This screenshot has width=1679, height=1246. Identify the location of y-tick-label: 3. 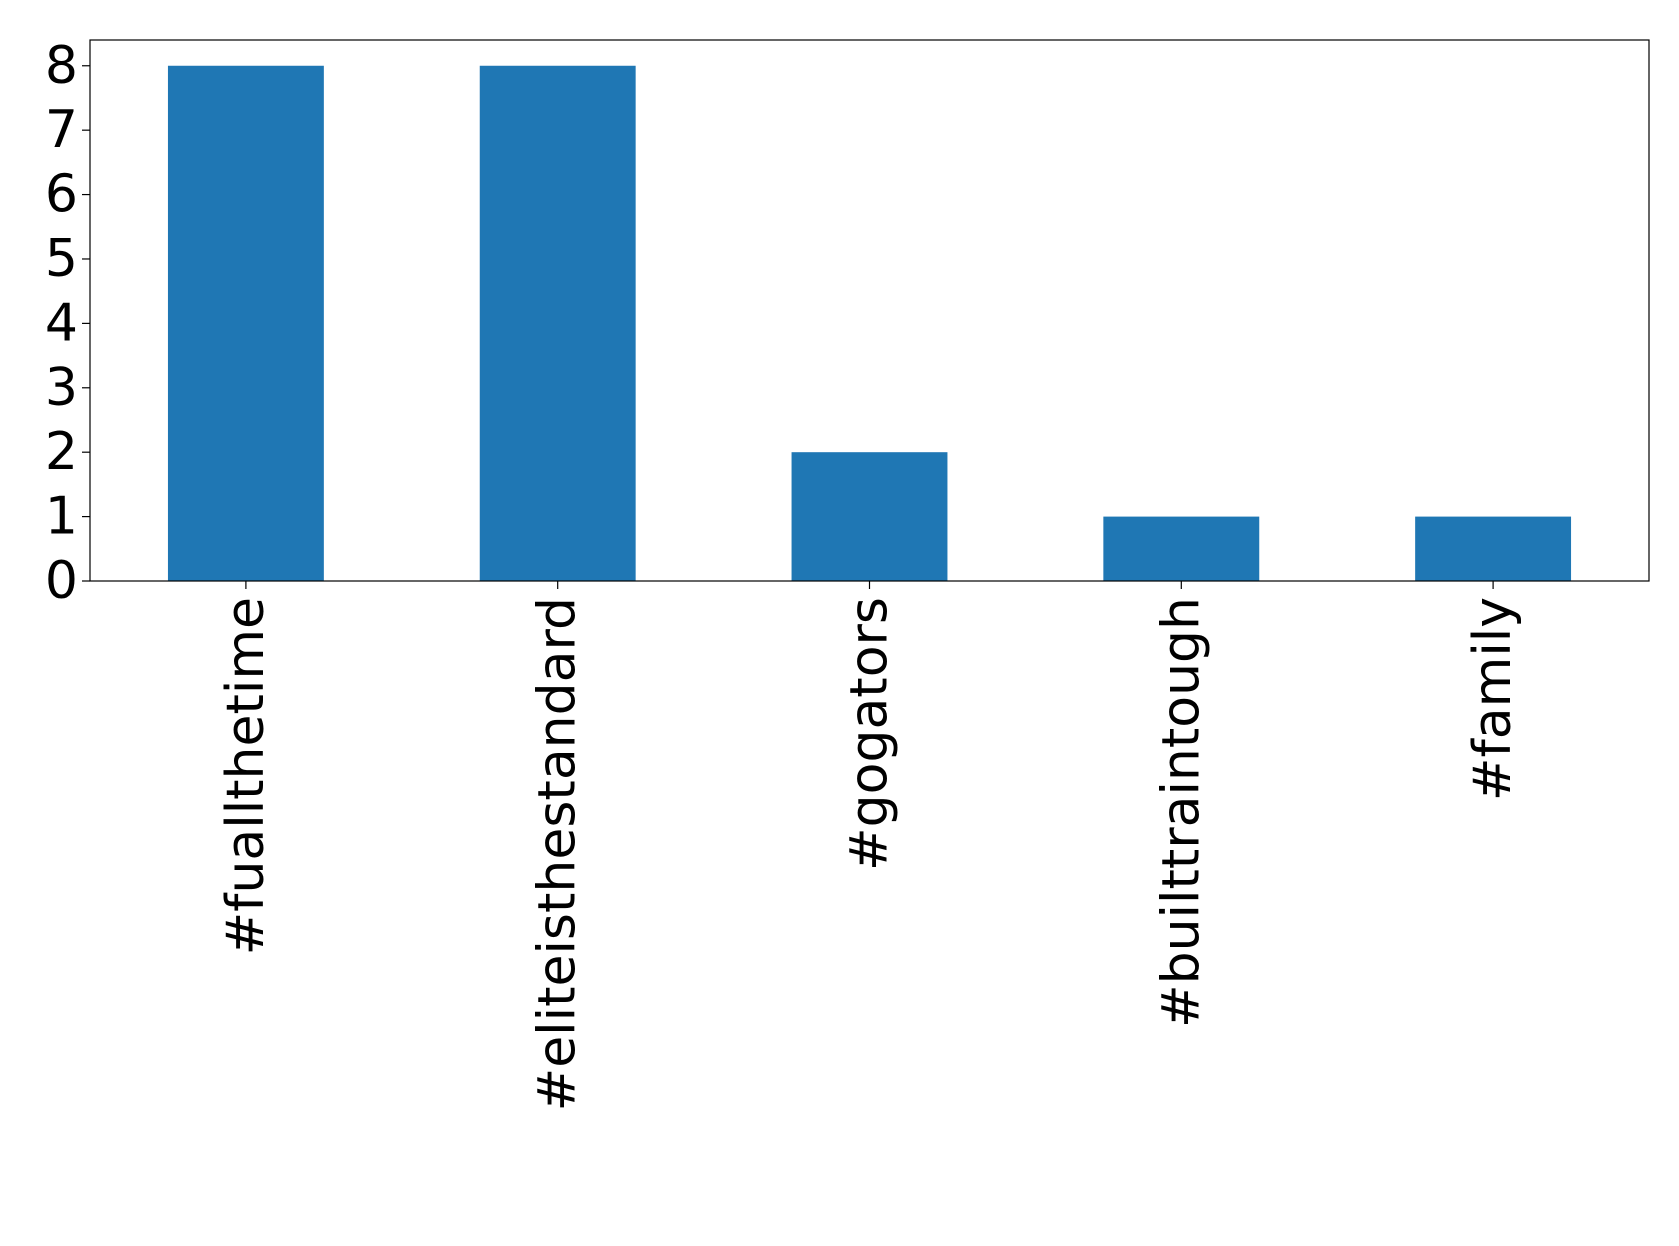
(61, 388).